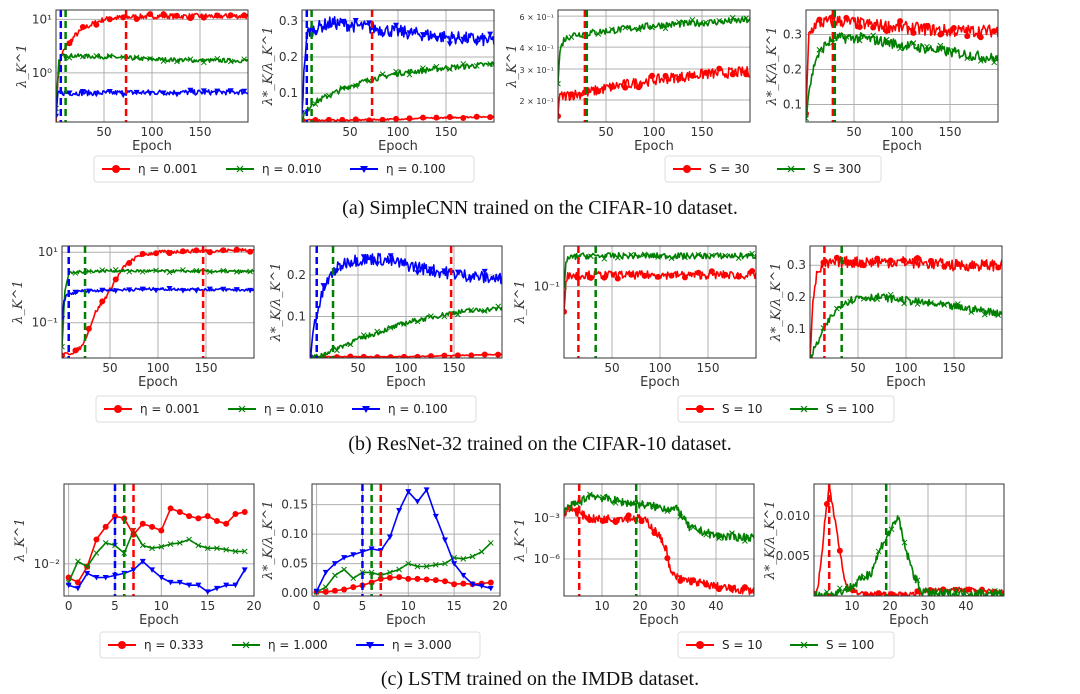 Image resolution: width=1080 pixels, height=694 pixels. Describe the element at coordinates (791, 169) in the screenshot. I see `legend-marker-x` at that location.